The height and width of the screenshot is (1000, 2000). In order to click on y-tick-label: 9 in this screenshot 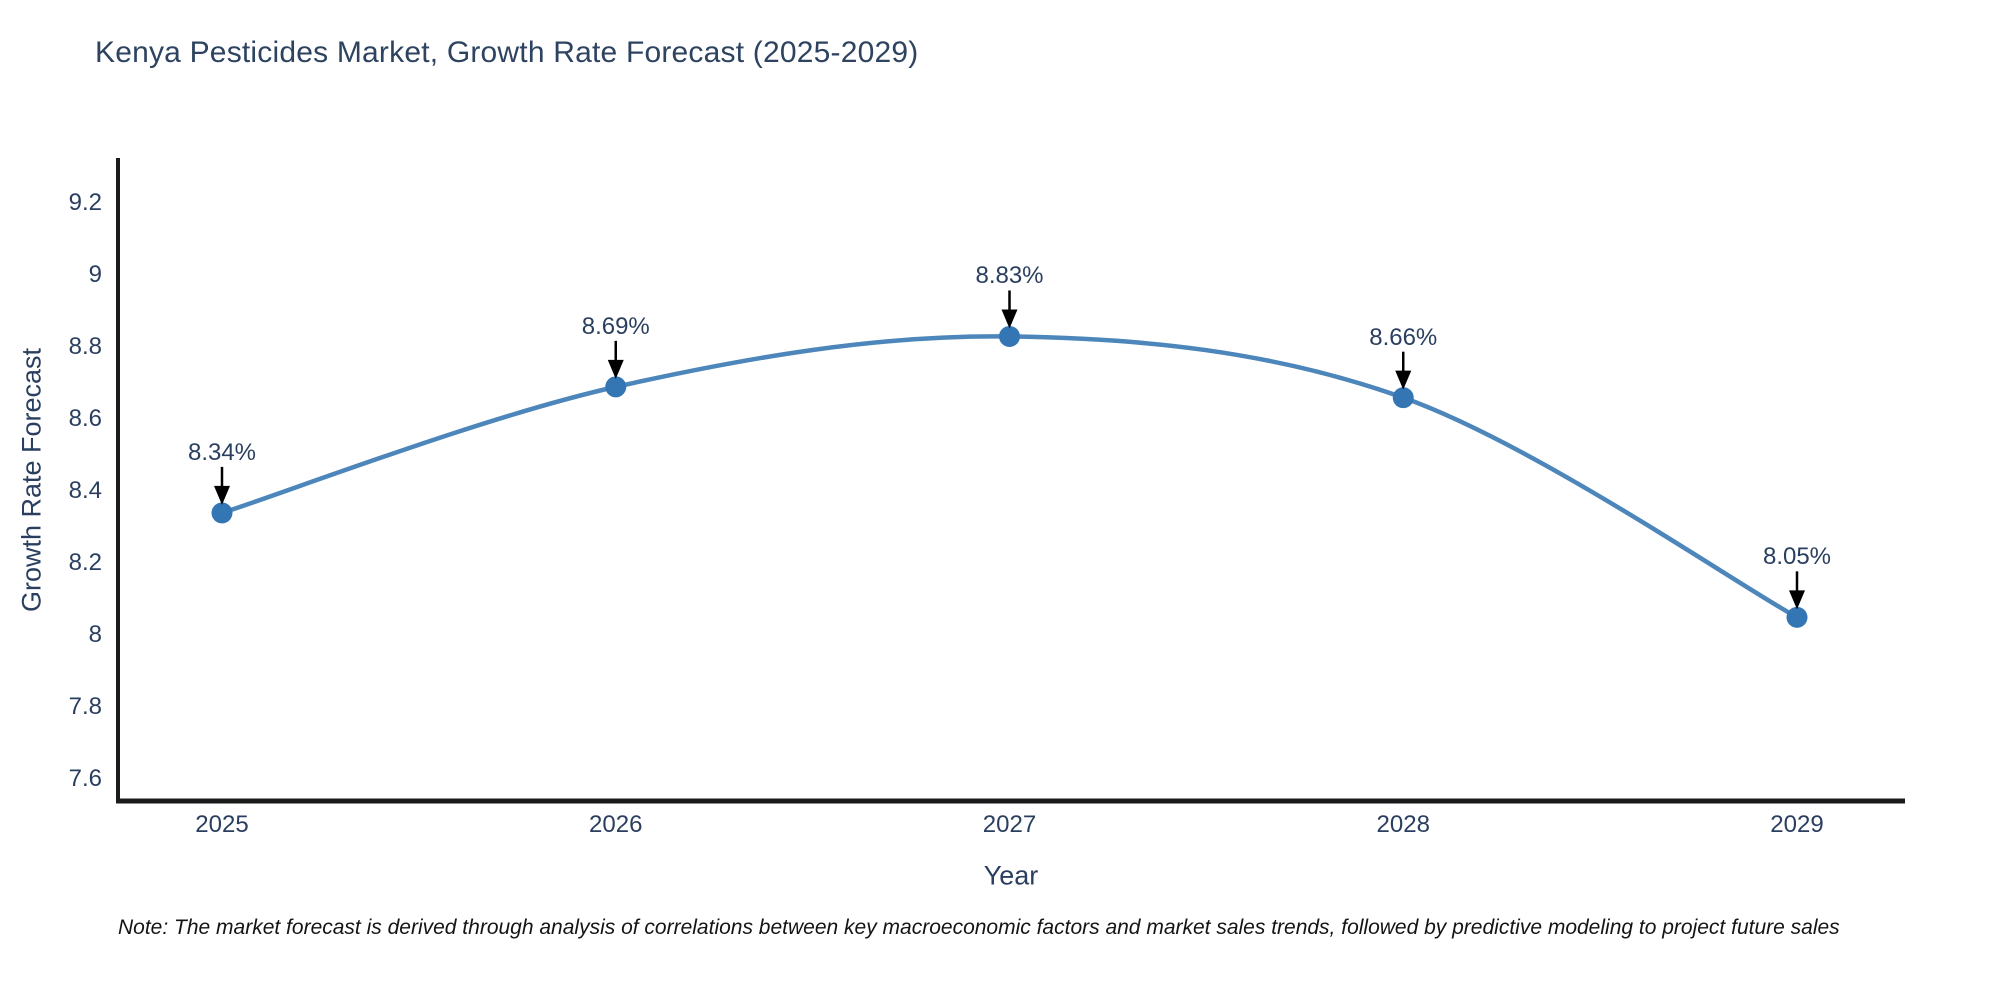, I will do `click(95, 275)`.